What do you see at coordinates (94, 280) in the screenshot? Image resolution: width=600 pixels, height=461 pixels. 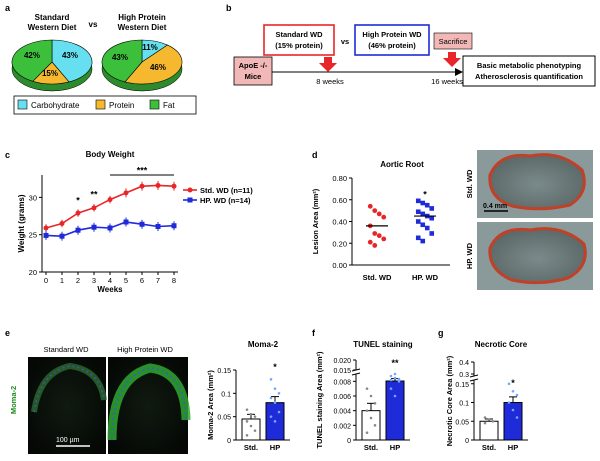 I see `x-tick-label: 3` at bounding box center [94, 280].